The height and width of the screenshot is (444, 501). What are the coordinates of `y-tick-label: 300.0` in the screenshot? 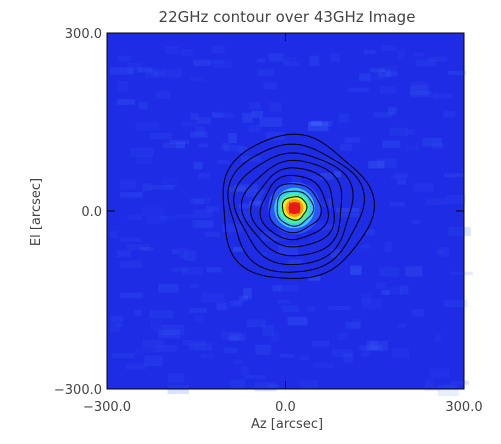 It's located at (83, 34).